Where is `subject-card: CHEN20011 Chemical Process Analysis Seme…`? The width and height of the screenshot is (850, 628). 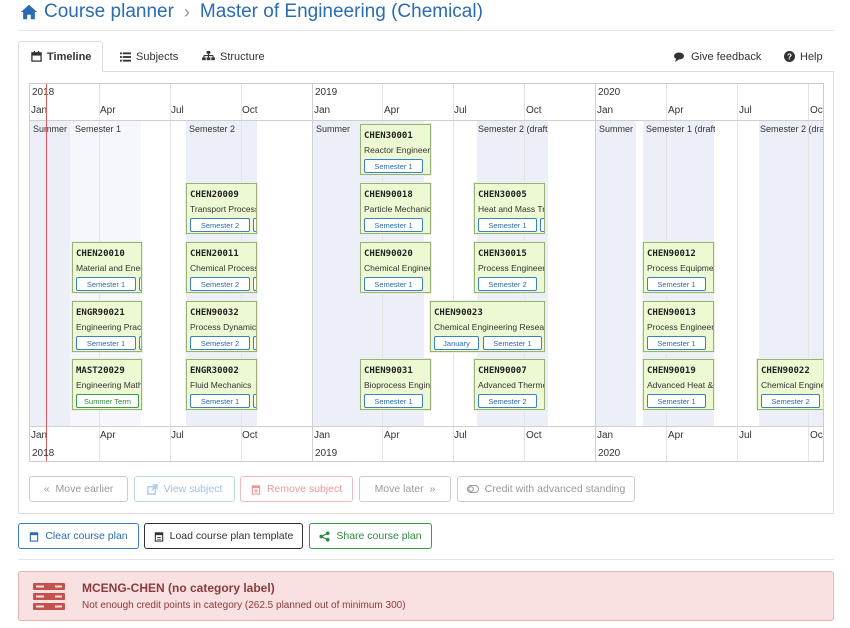 subject-card: CHEN20011 Chemical Process Analysis Seme… is located at coordinates (221, 267).